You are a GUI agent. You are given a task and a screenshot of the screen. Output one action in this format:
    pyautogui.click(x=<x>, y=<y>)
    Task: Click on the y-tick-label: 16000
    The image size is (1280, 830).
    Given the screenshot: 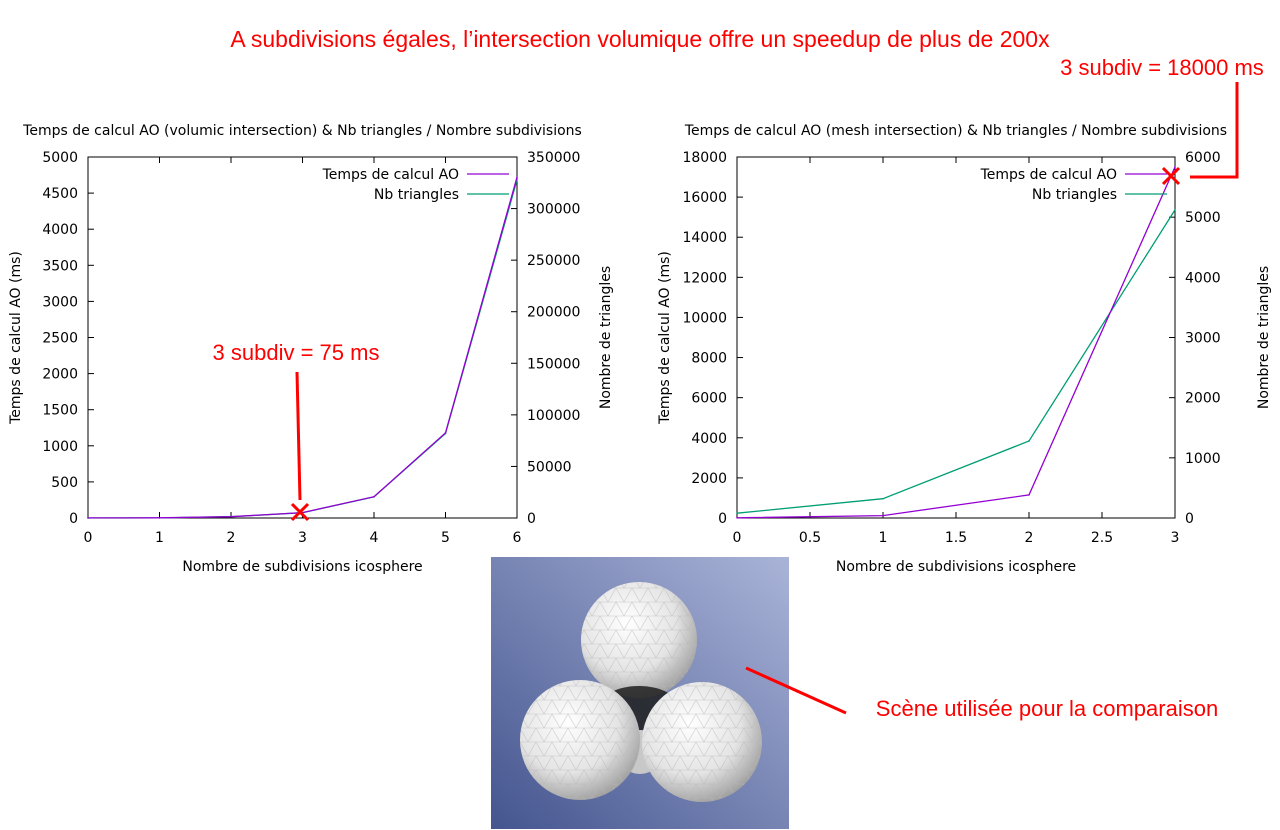 What is the action you would take?
    pyautogui.click(x=704, y=198)
    